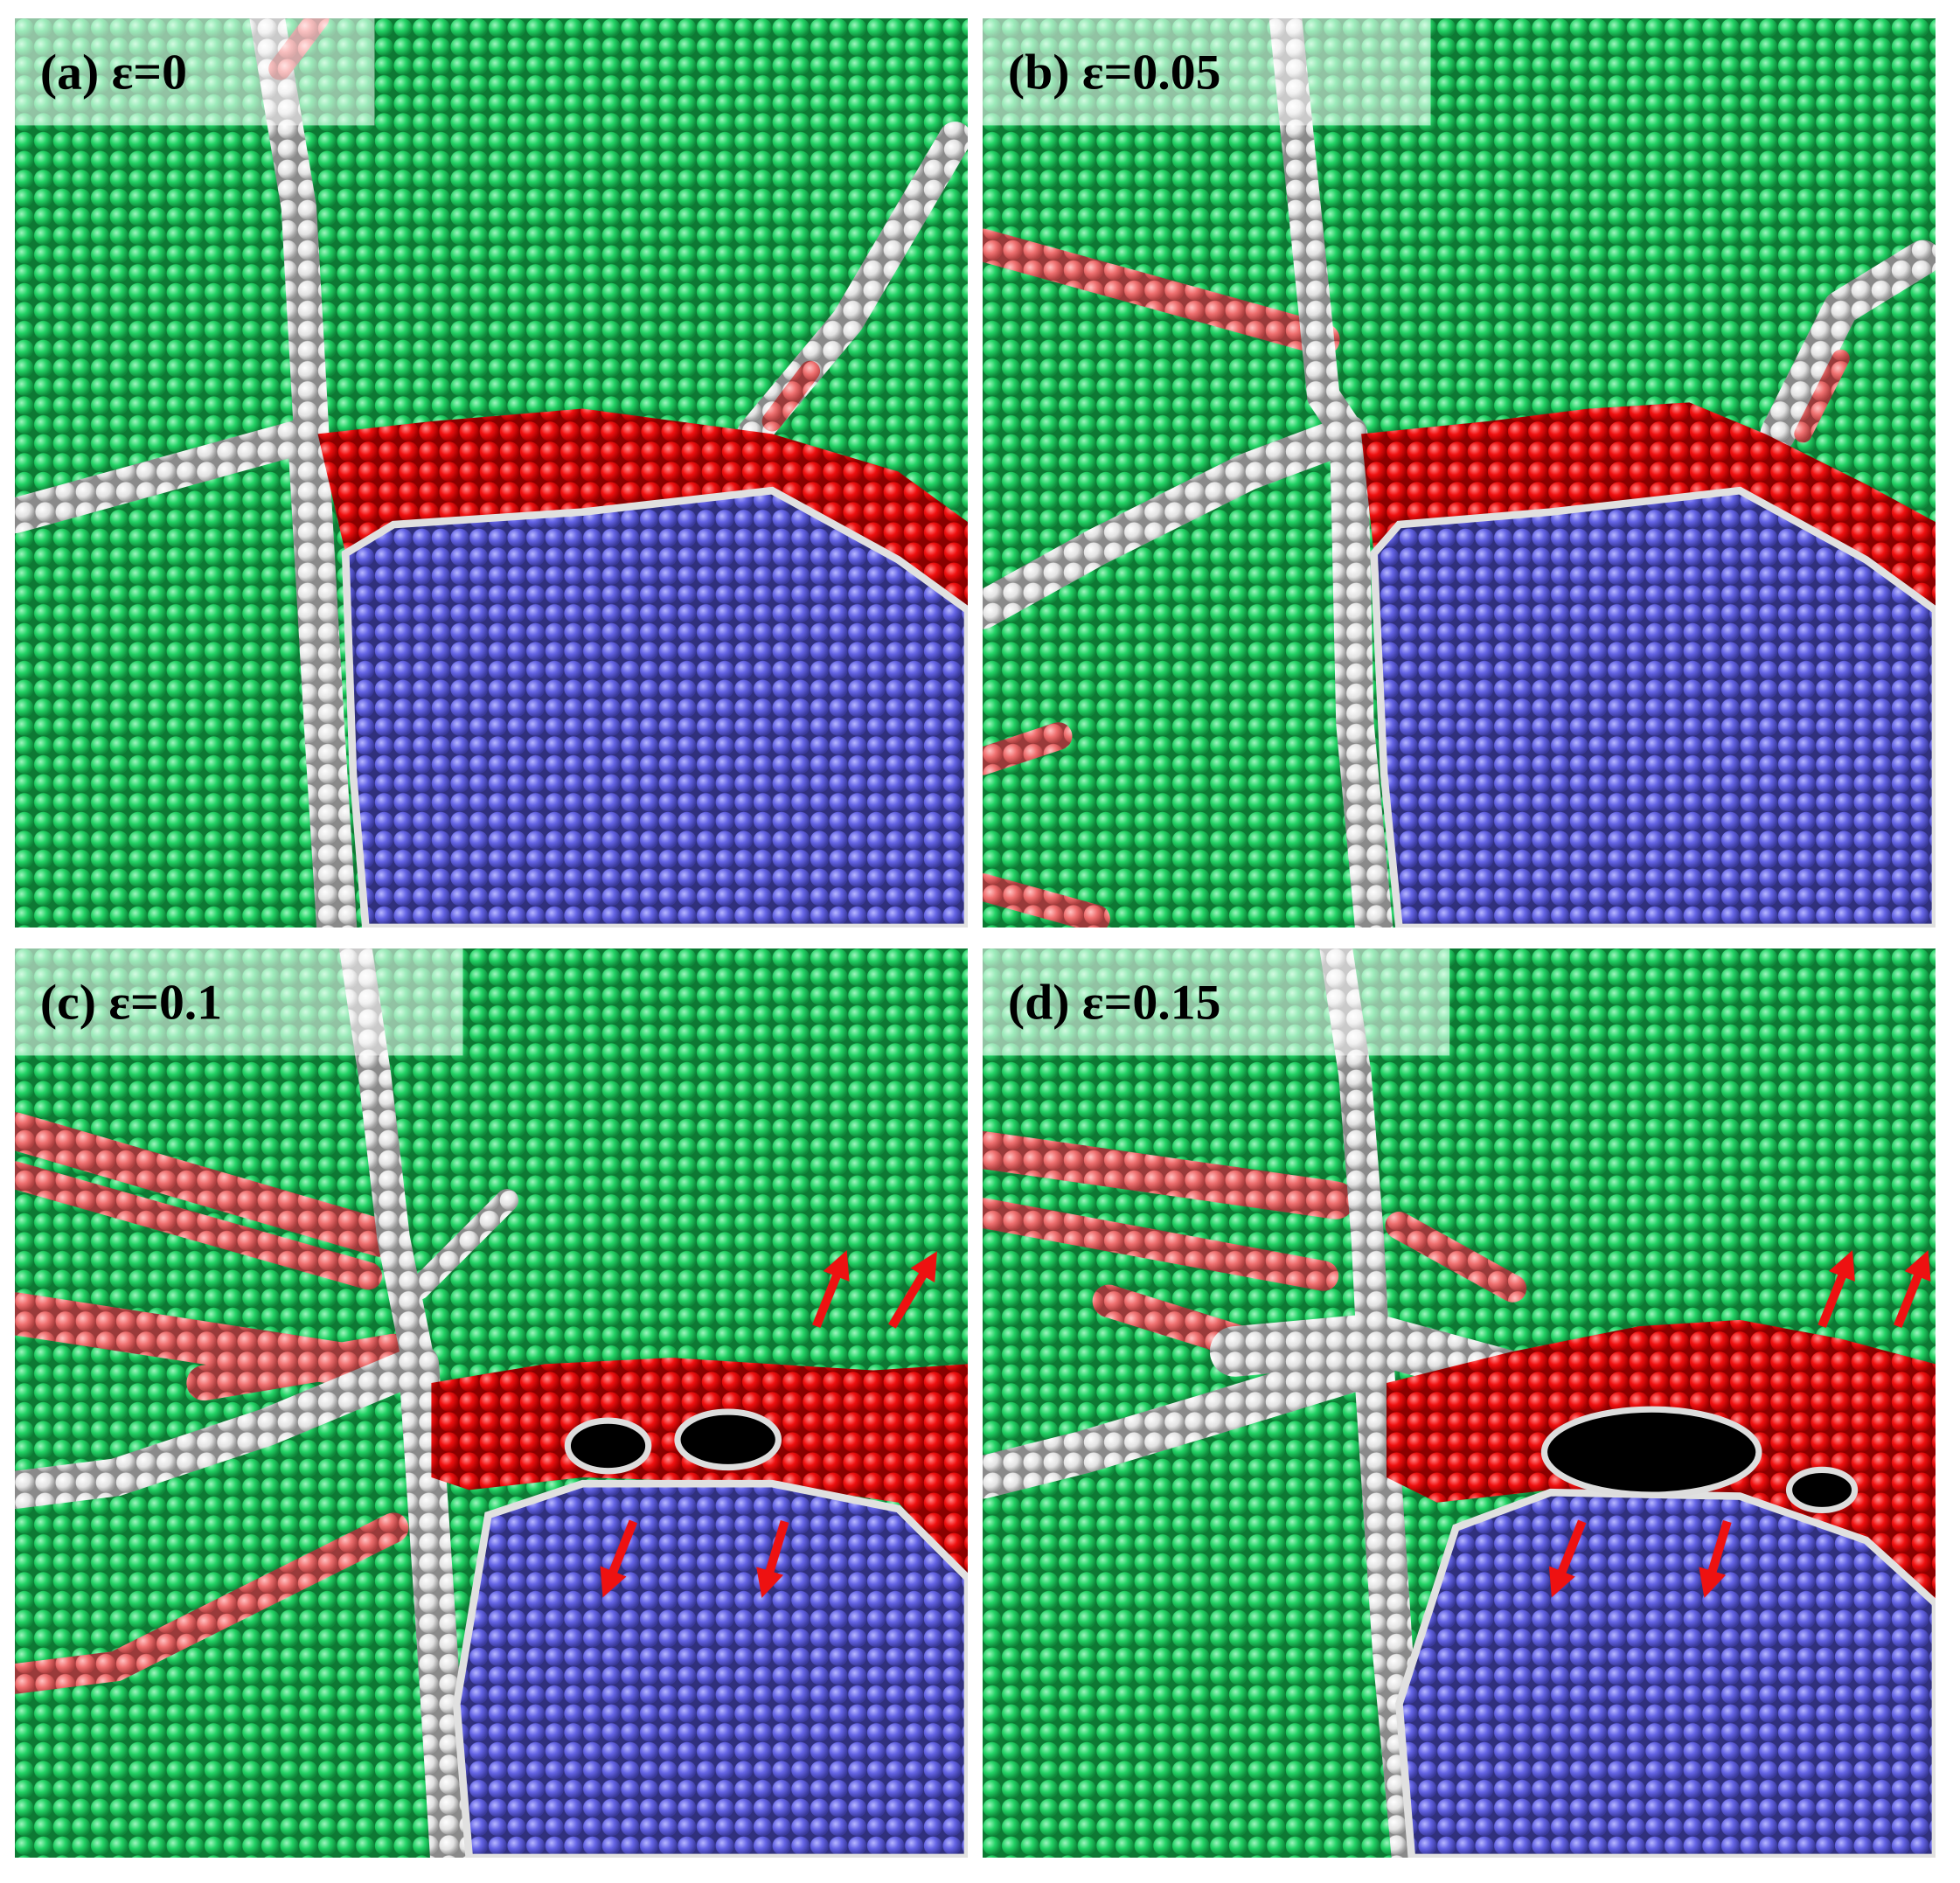 This screenshot has width=1960, height=1883. I want to click on panel-label: (a) ε=0, so click(114, 73).